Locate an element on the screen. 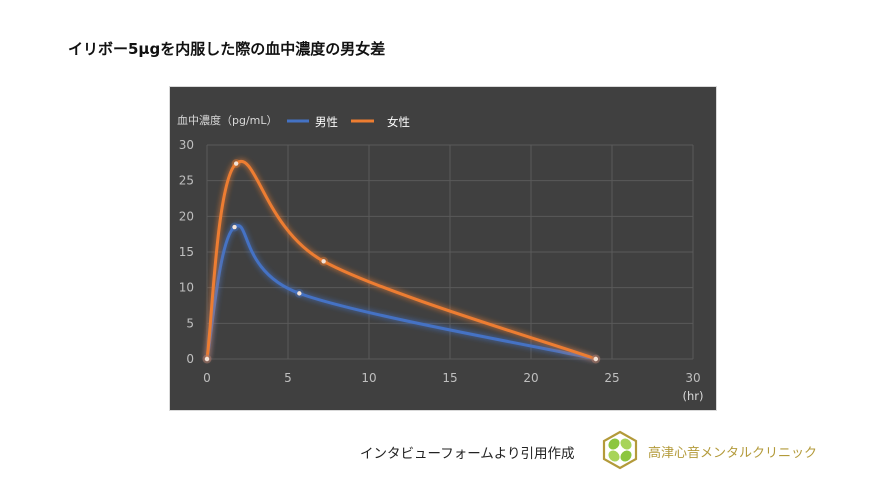  x-tick-label: 15 is located at coordinates (449, 378).